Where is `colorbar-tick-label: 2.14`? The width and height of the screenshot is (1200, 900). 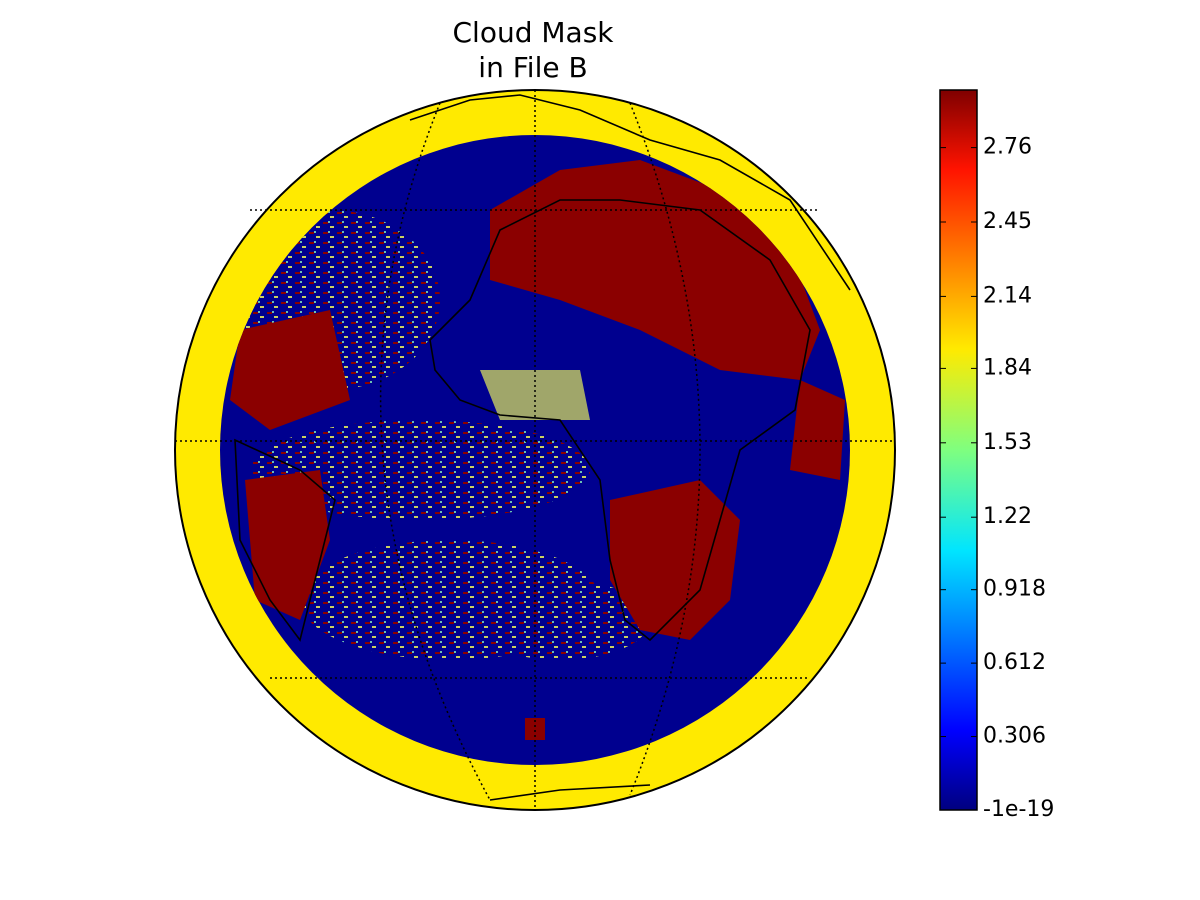
colorbar-tick-label: 2.14 is located at coordinates (1007, 295).